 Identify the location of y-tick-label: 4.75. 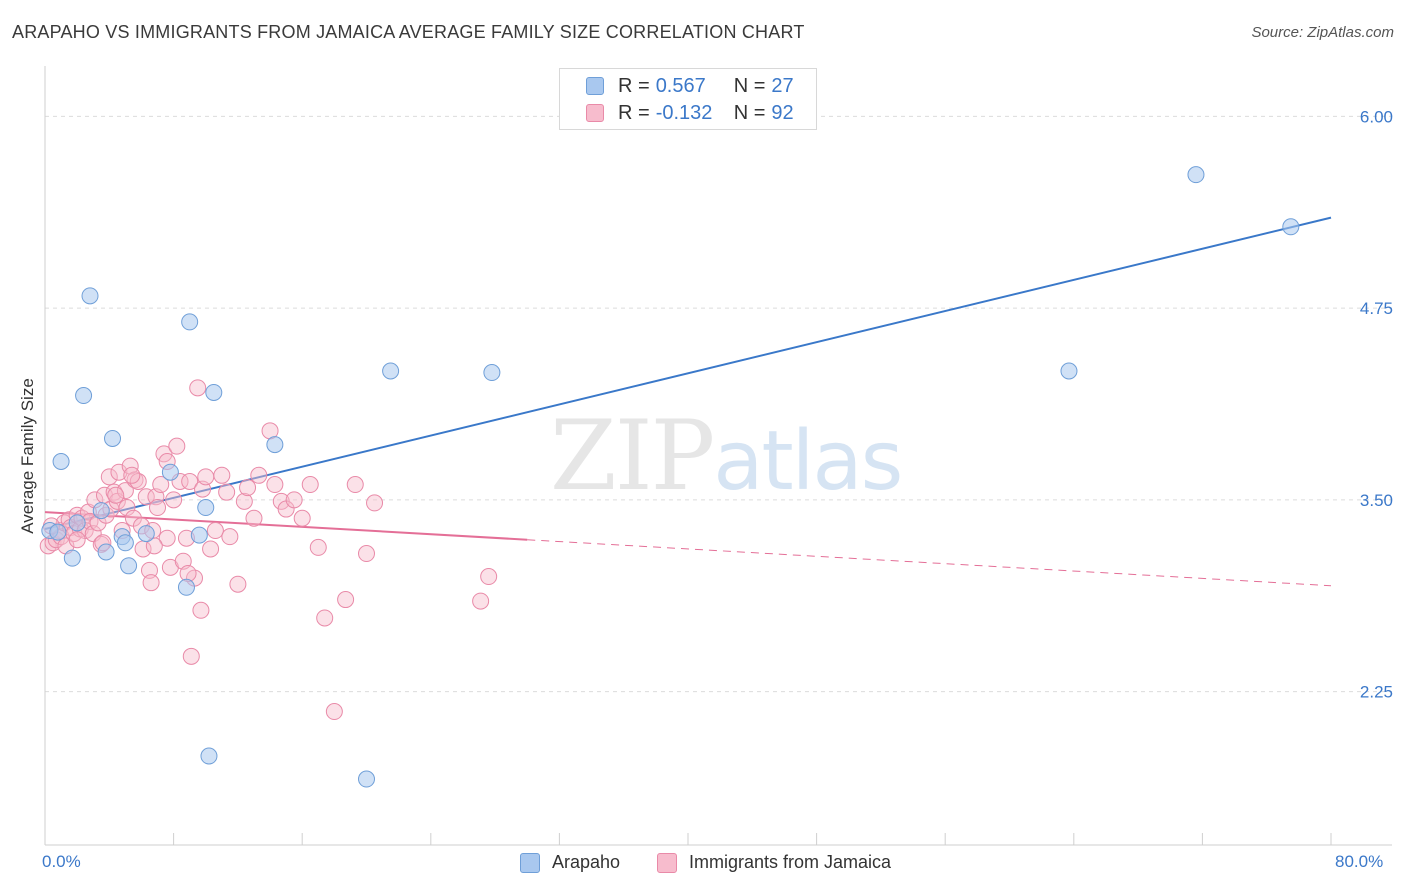
(1376, 308).